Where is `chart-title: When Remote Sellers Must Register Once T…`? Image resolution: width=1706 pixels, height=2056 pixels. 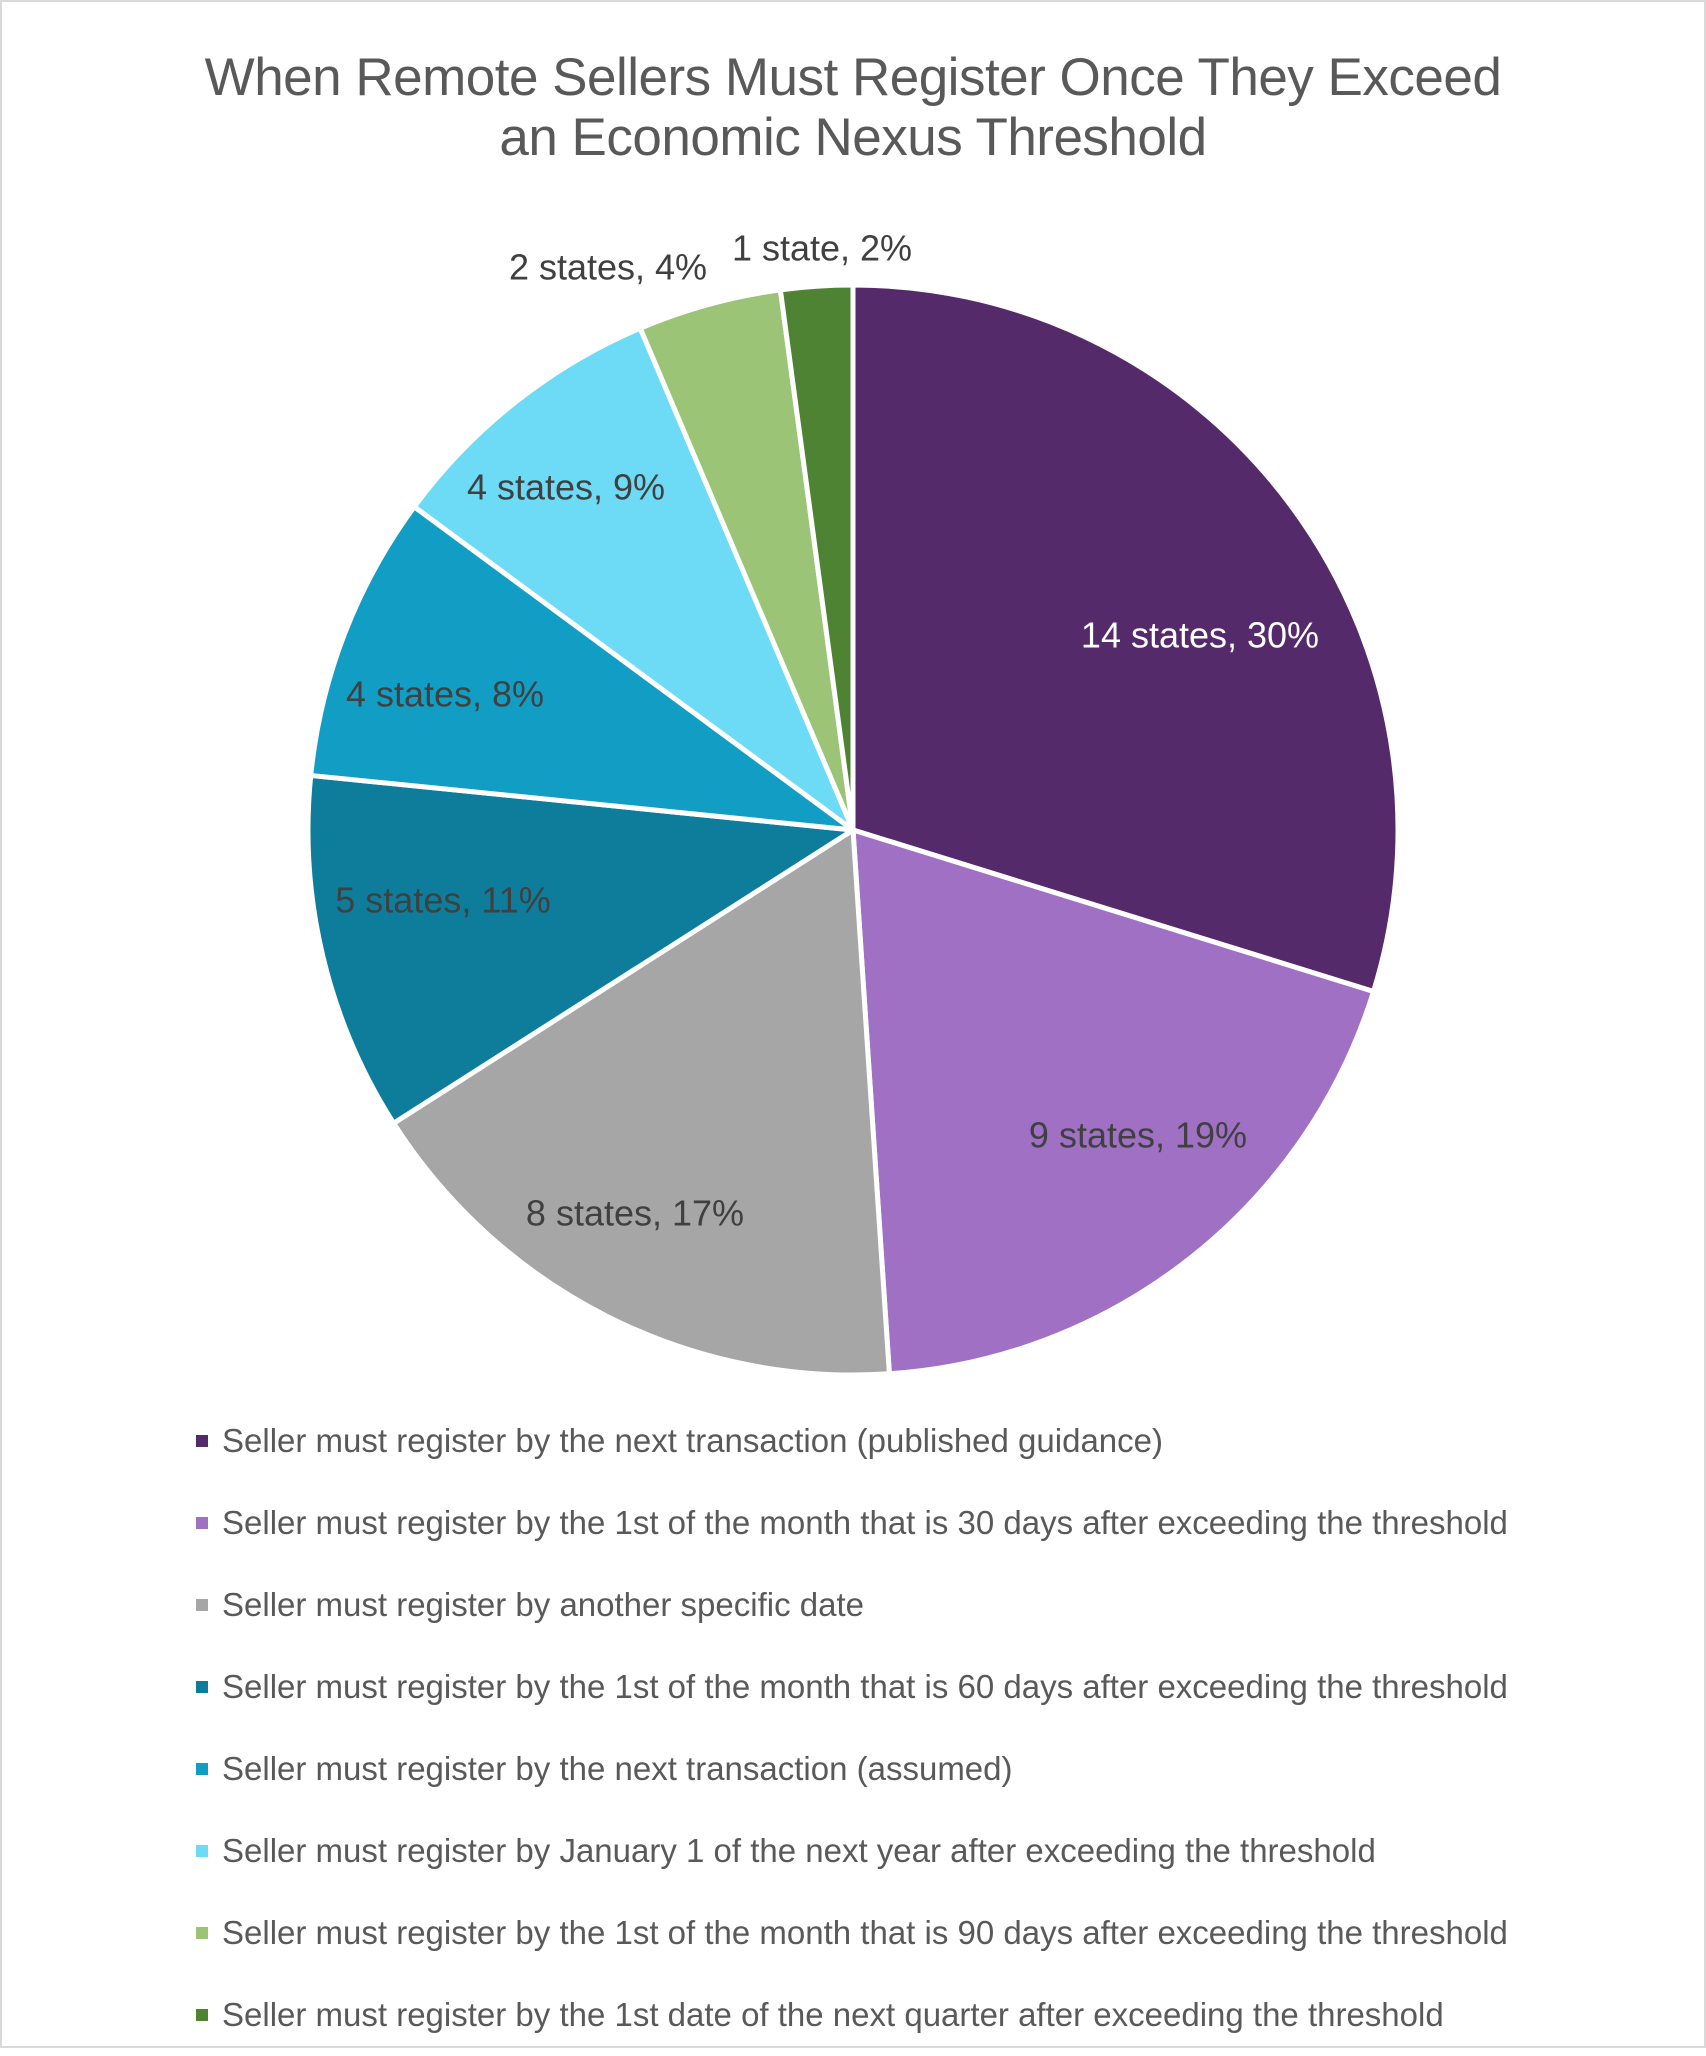
chart-title: When Remote Sellers Must Register Once T… is located at coordinates (853, 108).